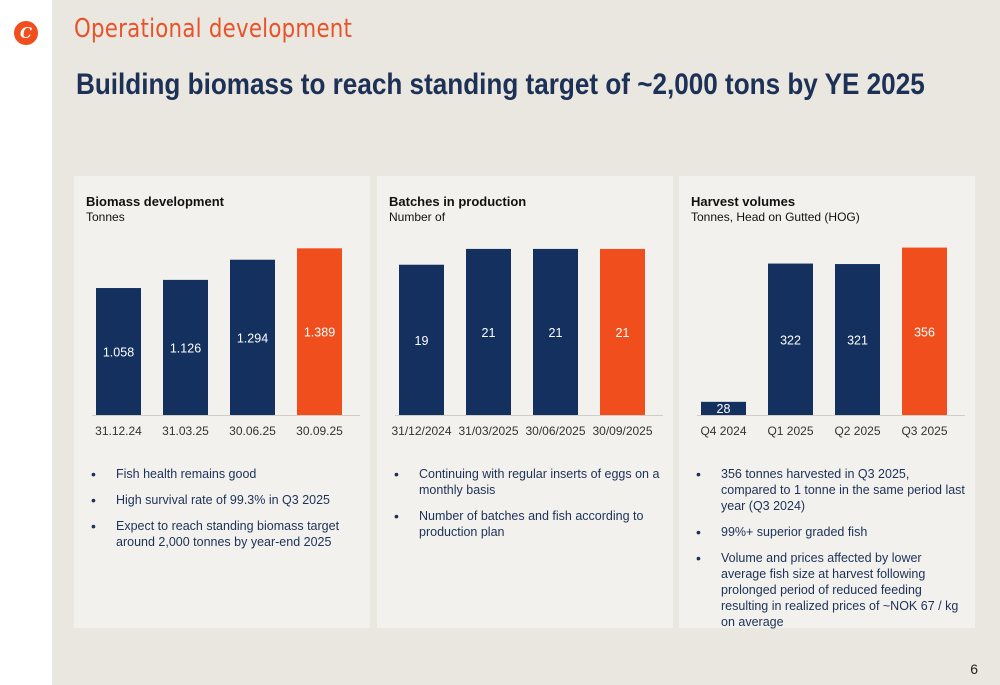  Describe the element at coordinates (723, 431) in the screenshot. I see `x-tick-label: Q4 2024` at that location.